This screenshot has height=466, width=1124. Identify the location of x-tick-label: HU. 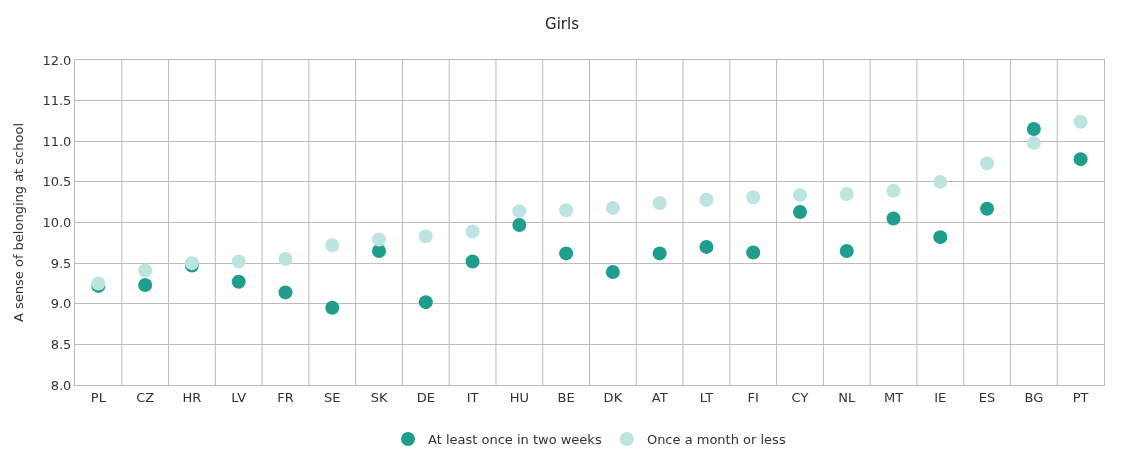
(519, 397).